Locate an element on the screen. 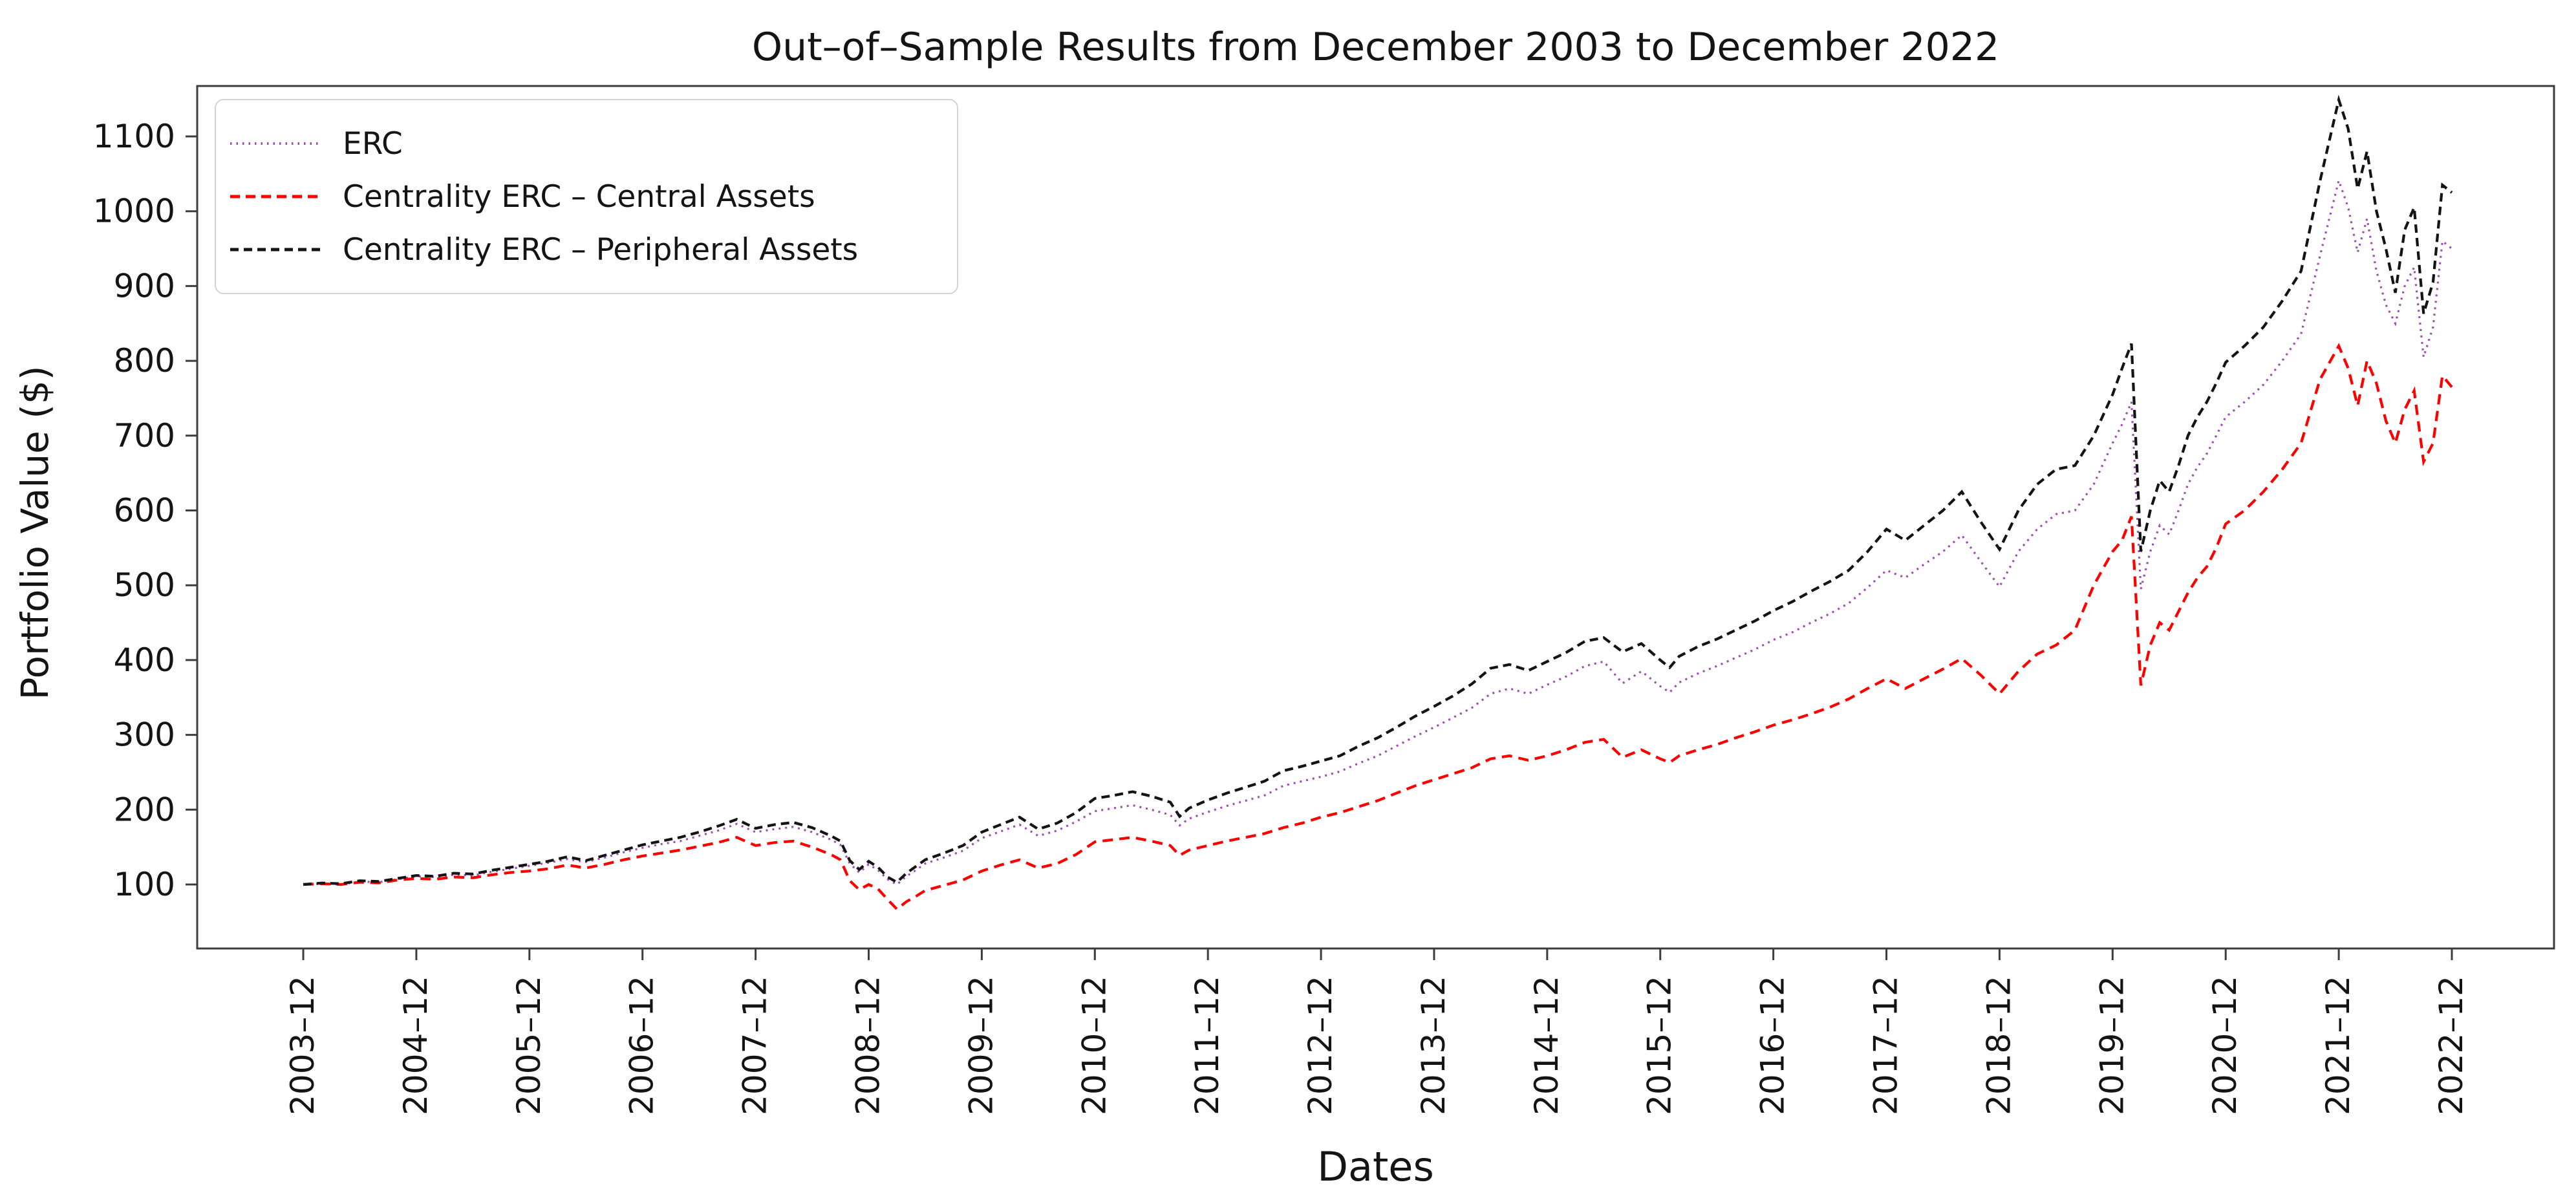 The width and height of the screenshot is (2576, 1200). y-tick-label: 800 is located at coordinates (144, 361).